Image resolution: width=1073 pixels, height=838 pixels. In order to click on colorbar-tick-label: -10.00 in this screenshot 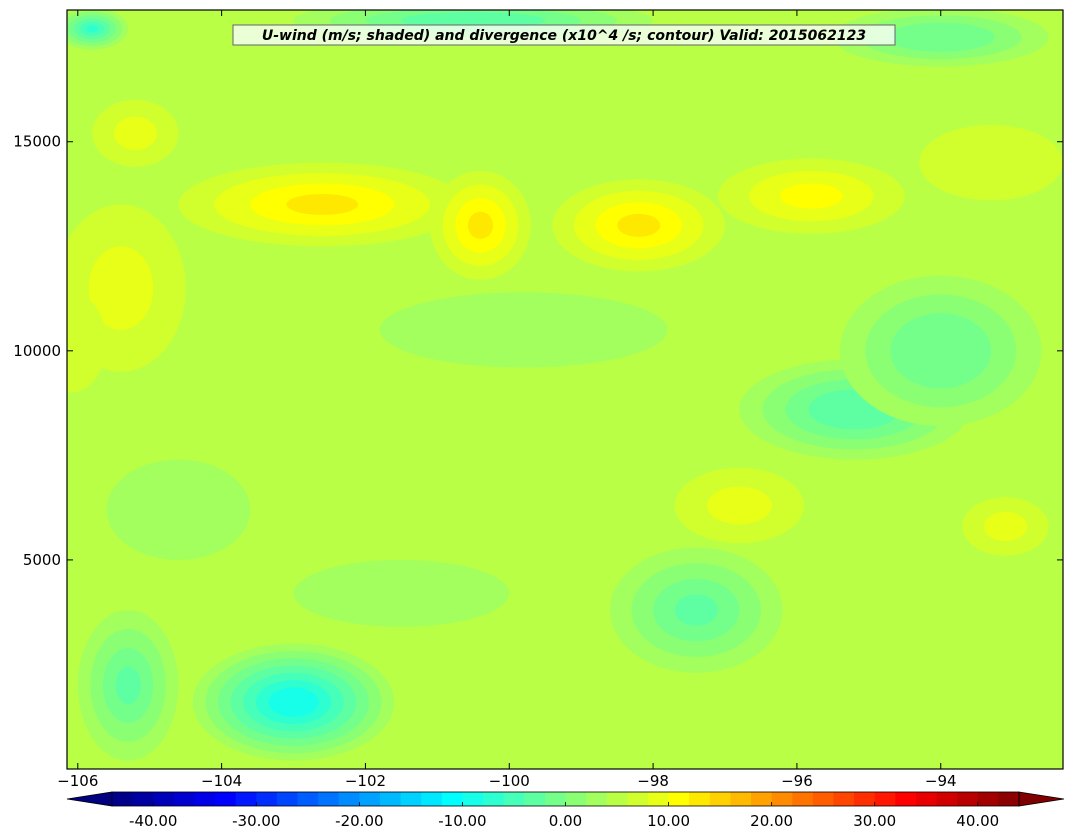, I will do `click(462, 821)`.